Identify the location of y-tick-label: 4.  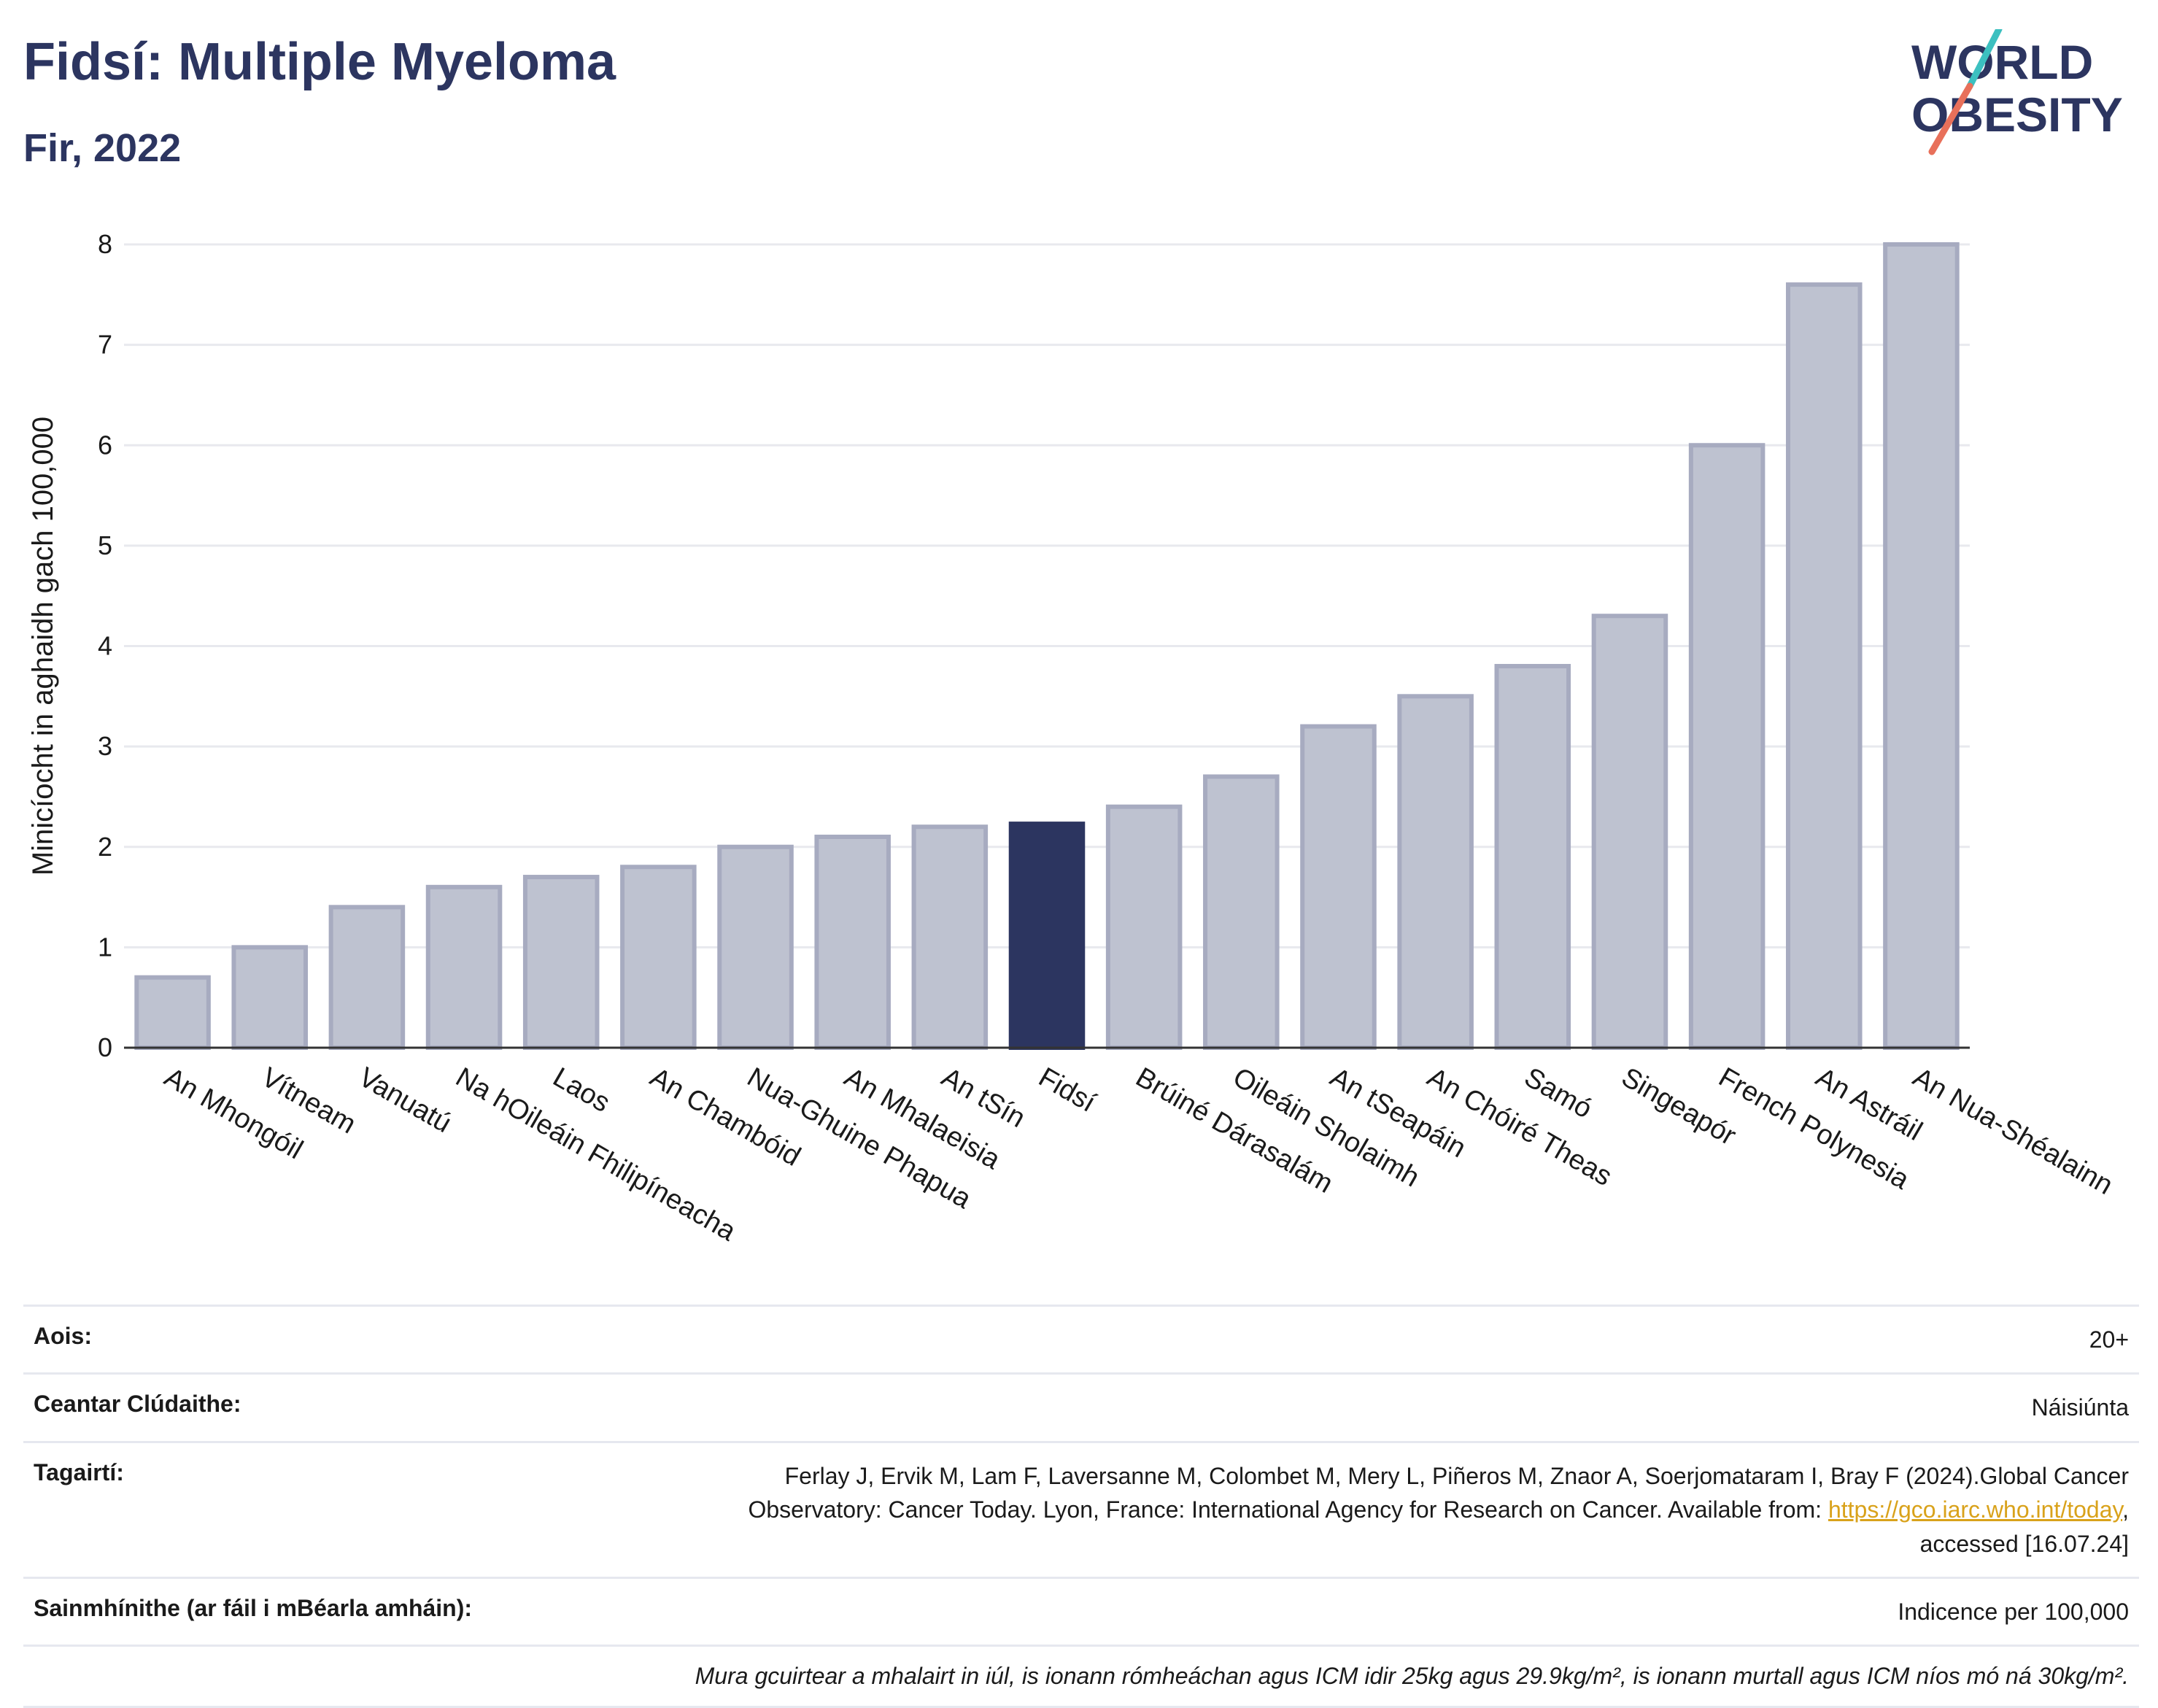
(105, 646).